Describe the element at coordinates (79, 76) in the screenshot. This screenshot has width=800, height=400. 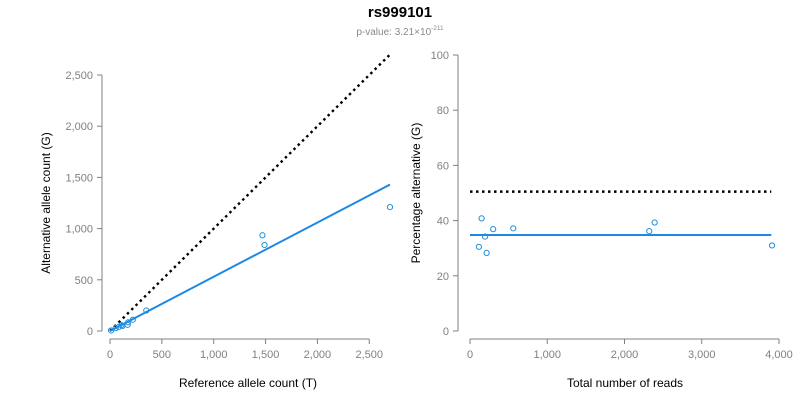
I see `y-tick-label: 2,500` at that location.